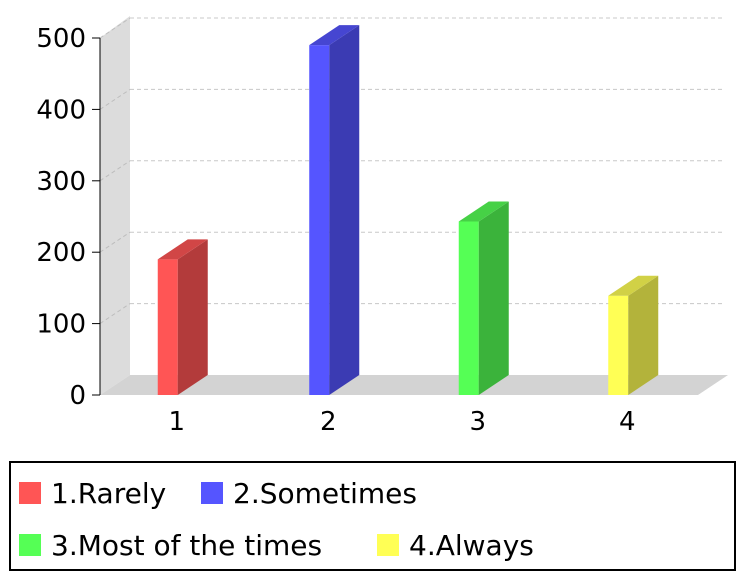 The height and width of the screenshot is (572, 740). I want to click on y-tick-label: 0, so click(77, 396).